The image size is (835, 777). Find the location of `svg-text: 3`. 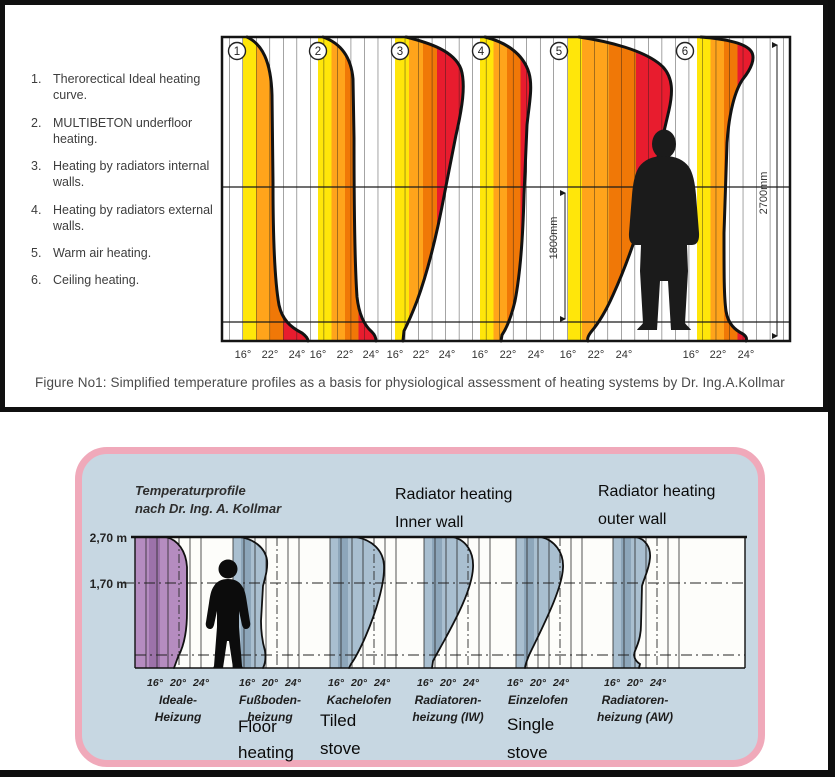

svg-text: 3 is located at coordinates (400, 52).